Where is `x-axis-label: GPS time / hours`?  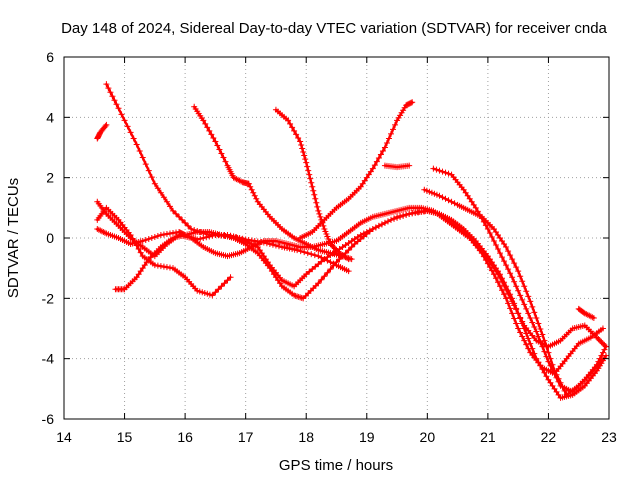
x-axis-label: GPS time / hours is located at coordinates (336, 465).